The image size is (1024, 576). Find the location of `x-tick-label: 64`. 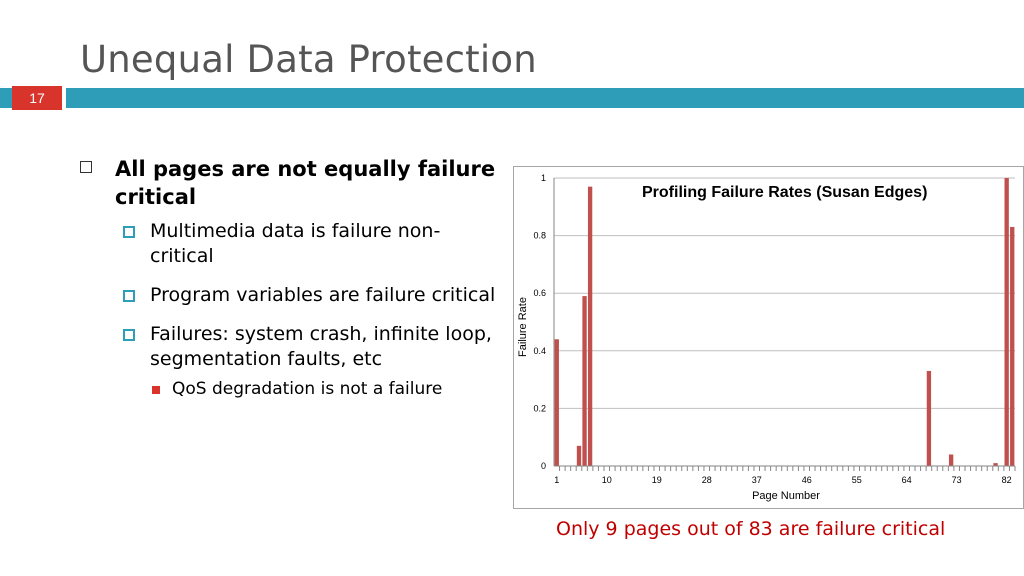

x-tick-label: 64 is located at coordinates (907, 480).